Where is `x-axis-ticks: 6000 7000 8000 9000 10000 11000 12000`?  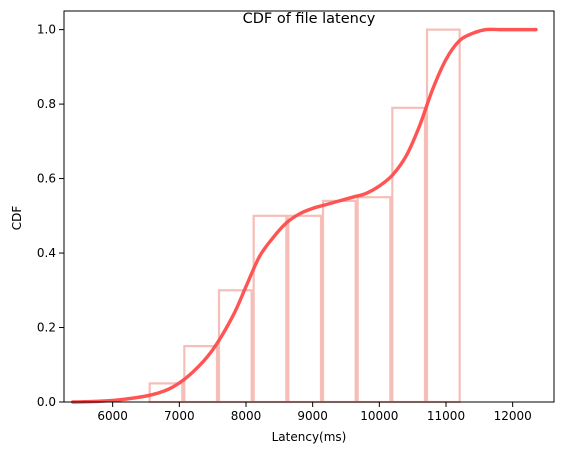 x-axis-ticks: 6000 7000 8000 9000 10000 11000 12000 is located at coordinates (314, 412).